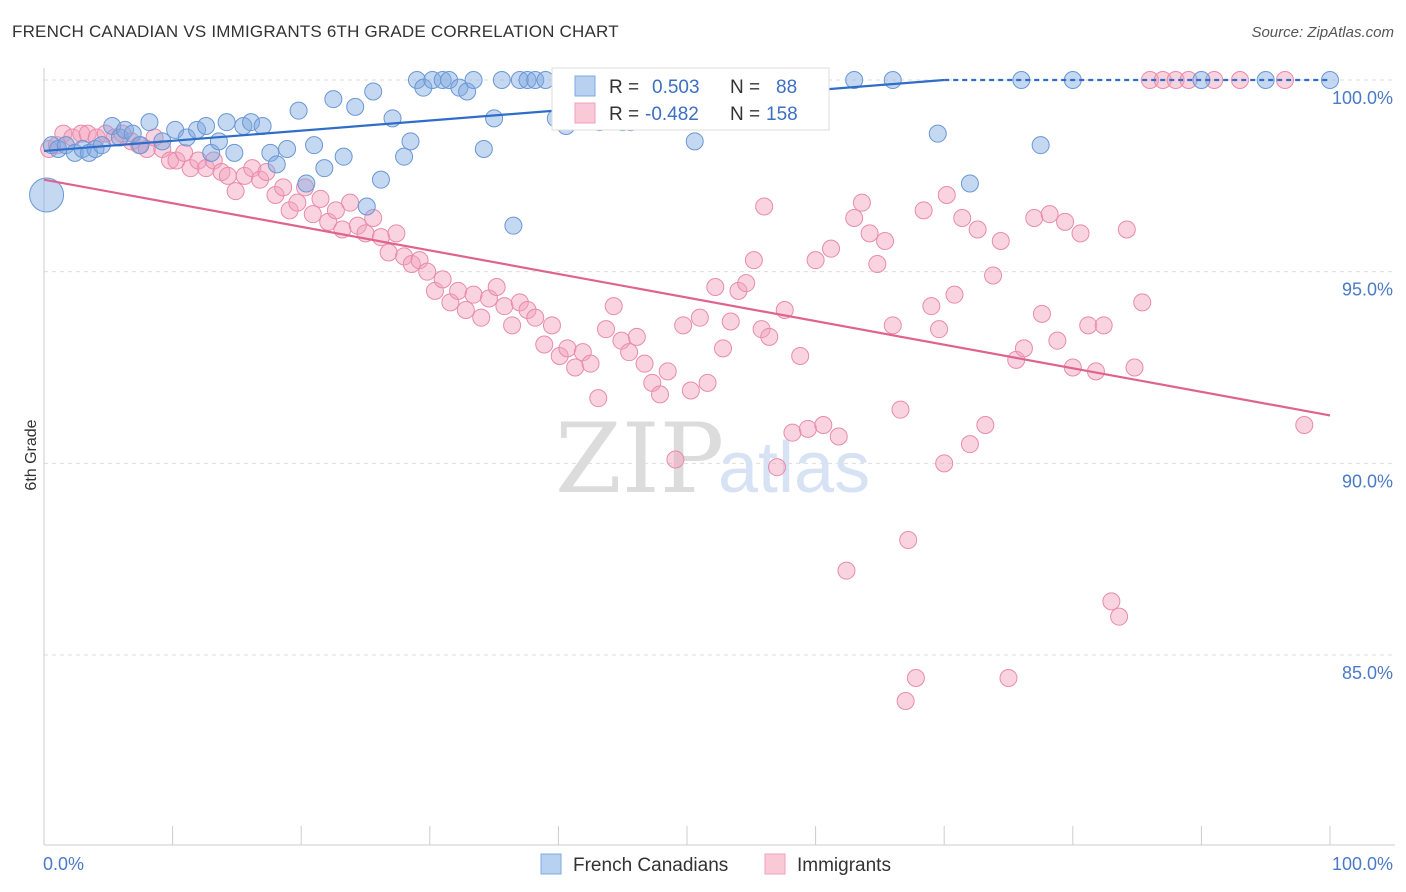 The height and width of the screenshot is (892, 1406). I want to click on legend-n-value-2: 158, so click(782, 114).